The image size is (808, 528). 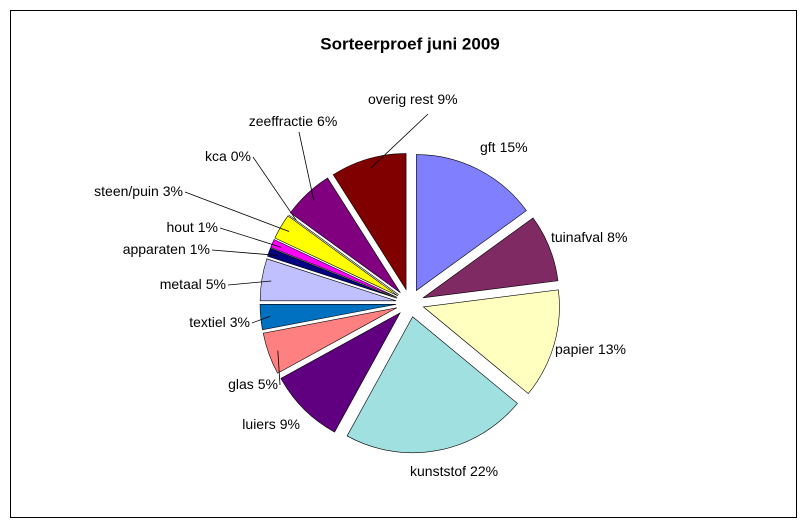 I want to click on data-label: tuinafval 8%, so click(x=589, y=237).